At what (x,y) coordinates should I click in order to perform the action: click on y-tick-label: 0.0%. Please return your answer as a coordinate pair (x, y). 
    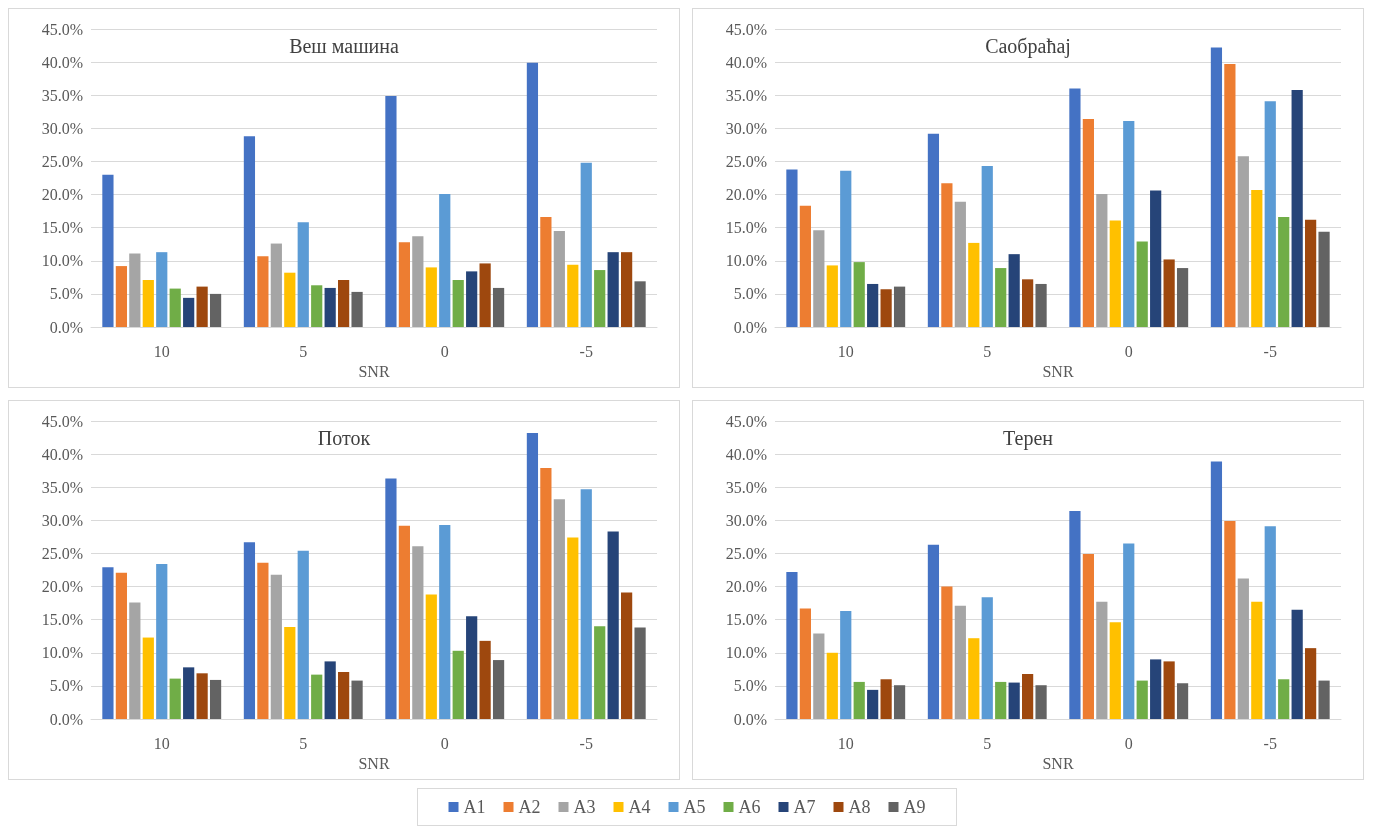
    Looking at the image, I should click on (750, 327).